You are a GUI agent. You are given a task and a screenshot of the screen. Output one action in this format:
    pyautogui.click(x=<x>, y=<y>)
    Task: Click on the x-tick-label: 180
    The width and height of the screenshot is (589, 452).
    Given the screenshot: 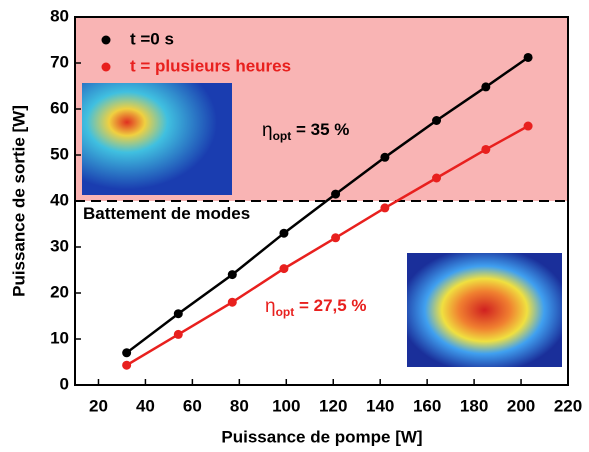 What is the action you would take?
    pyautogui.click(x=474, y=405)
    